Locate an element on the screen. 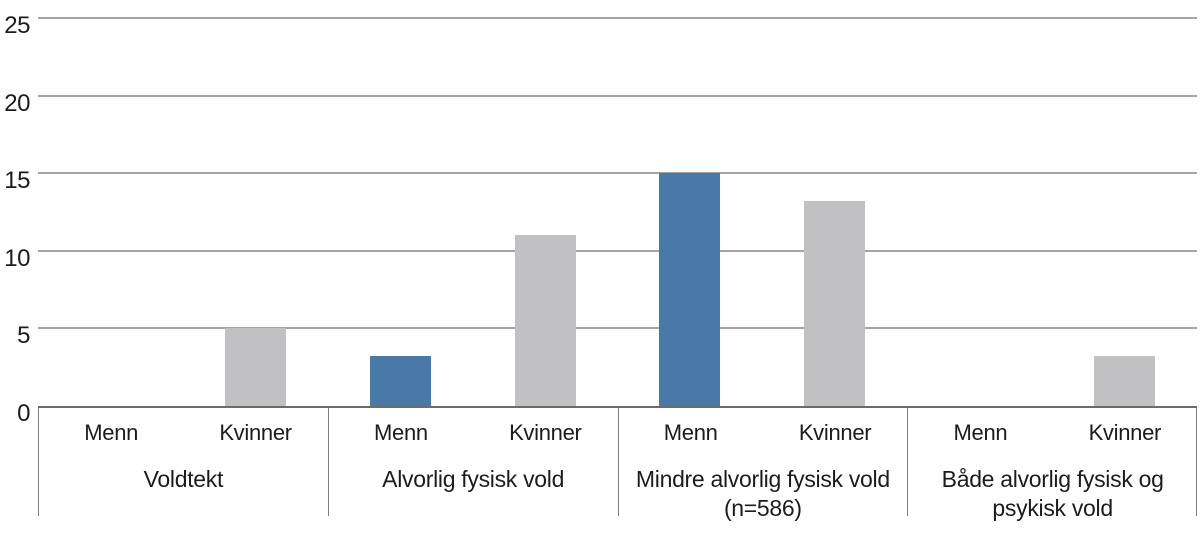  group-cell-1: Menn Kvinner Voldtekt is located at coordinates (183, 462).